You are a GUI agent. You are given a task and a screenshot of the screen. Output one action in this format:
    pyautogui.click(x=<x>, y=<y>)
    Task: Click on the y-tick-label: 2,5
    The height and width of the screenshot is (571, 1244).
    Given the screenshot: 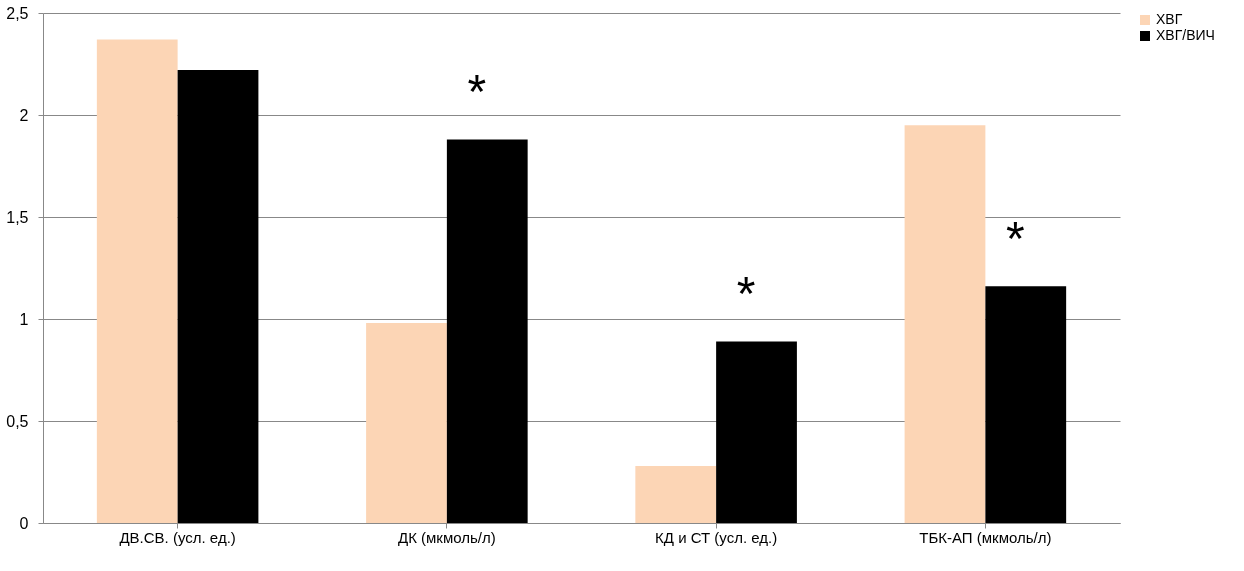 What is the action you would take?
    pyautogui.click(x=17, y=13)
    